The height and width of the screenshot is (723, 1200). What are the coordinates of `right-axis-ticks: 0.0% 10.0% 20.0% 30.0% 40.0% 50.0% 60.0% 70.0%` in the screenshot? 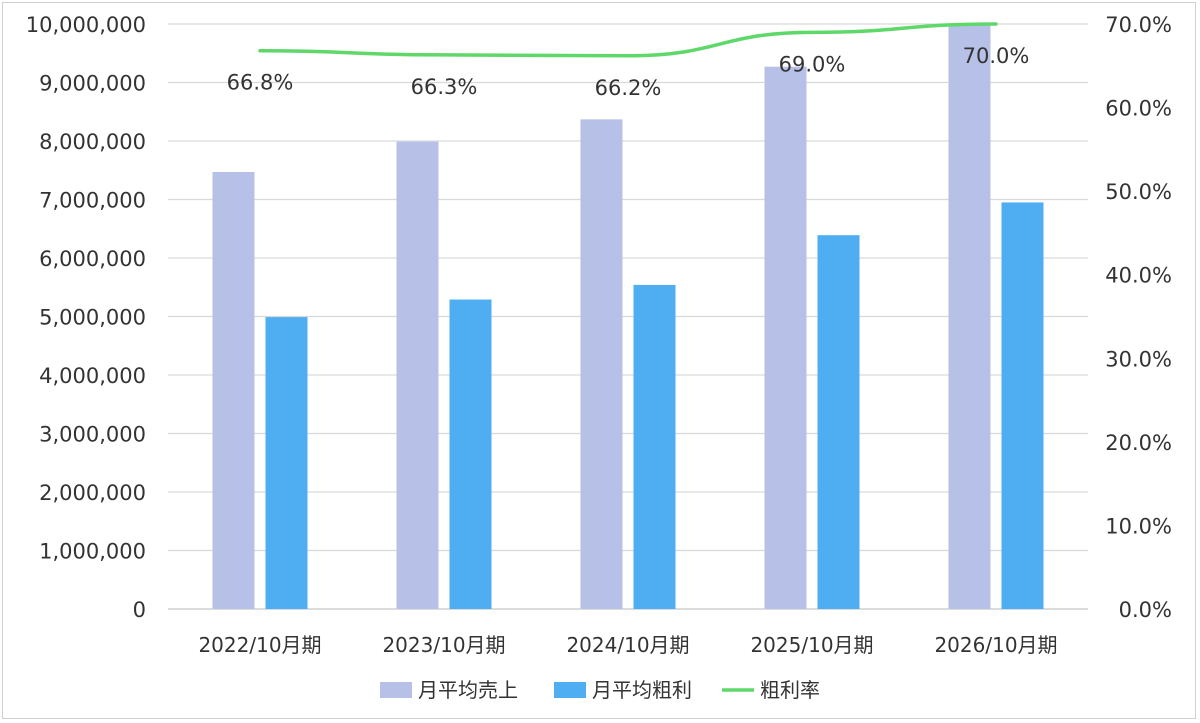 It's located at (1138, 317).